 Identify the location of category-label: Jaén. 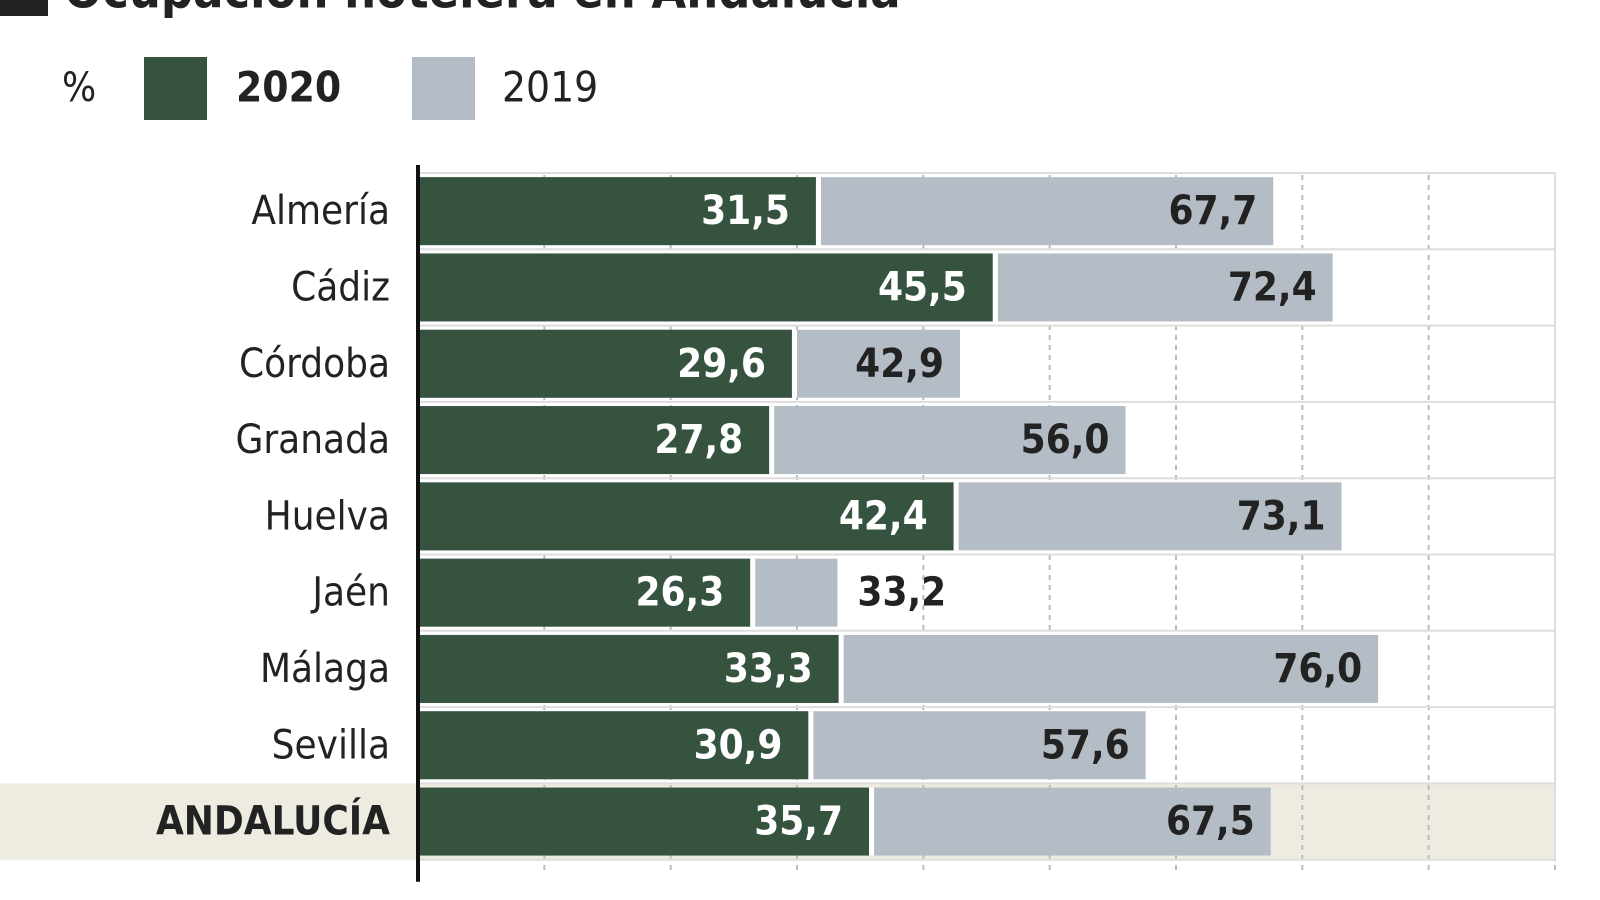
(350, 593).